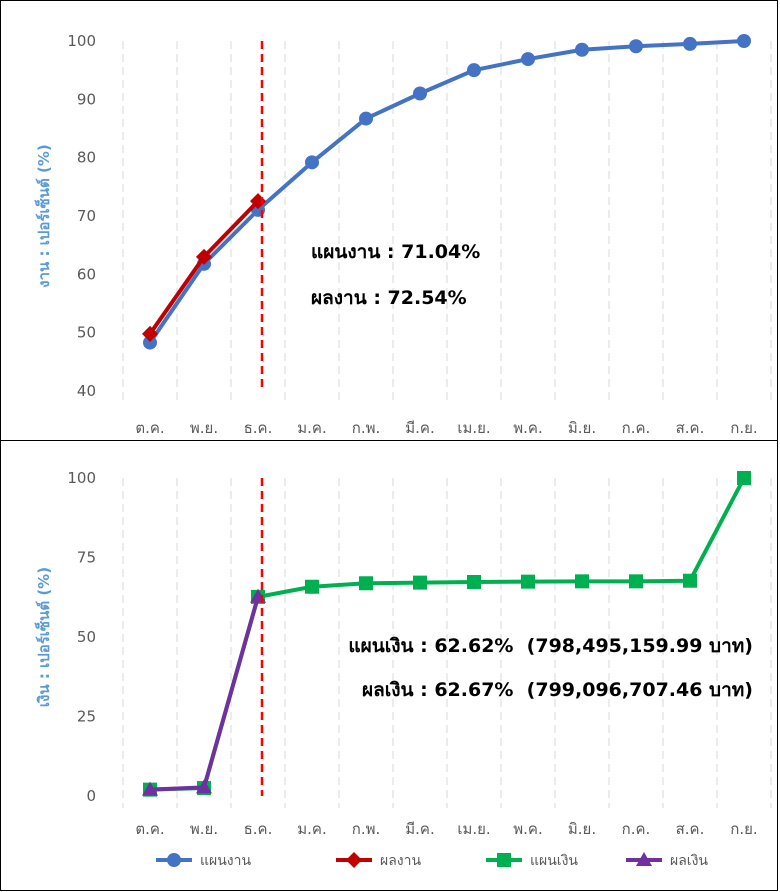 The height and width of the screenshot is (892, 780). I want to click on y-axis-label: เงิน : เปอร์เซ็นต์ (%), so click(43, 637).